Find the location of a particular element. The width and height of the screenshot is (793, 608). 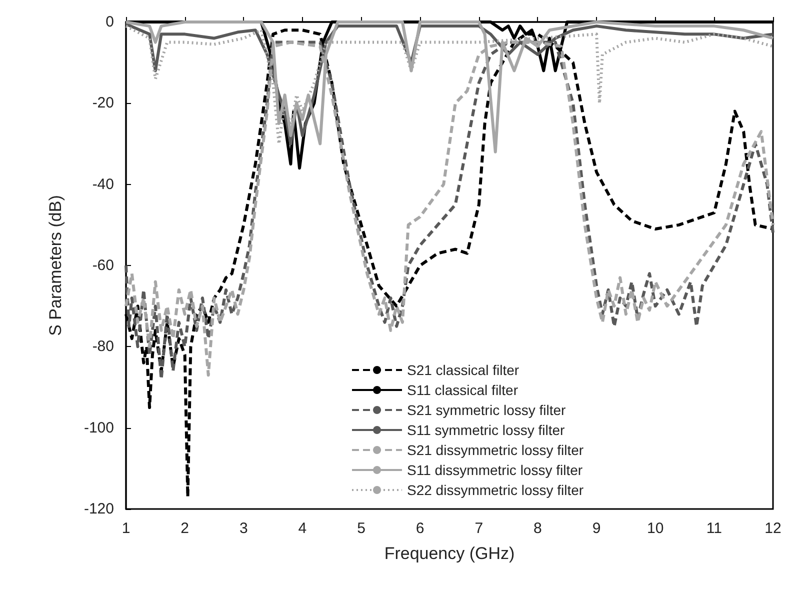

y-tick-label: 0 is located at coordinates (110, 22).